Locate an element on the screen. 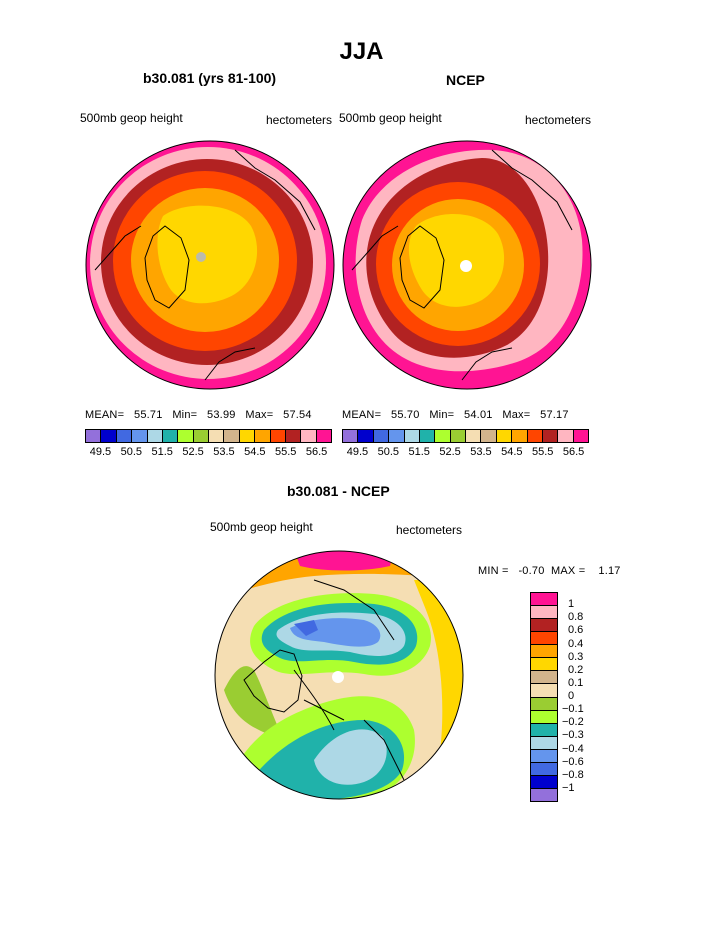 This screenshot has width=723, height=935. left-polar-map is located at coordinates (210, 265).